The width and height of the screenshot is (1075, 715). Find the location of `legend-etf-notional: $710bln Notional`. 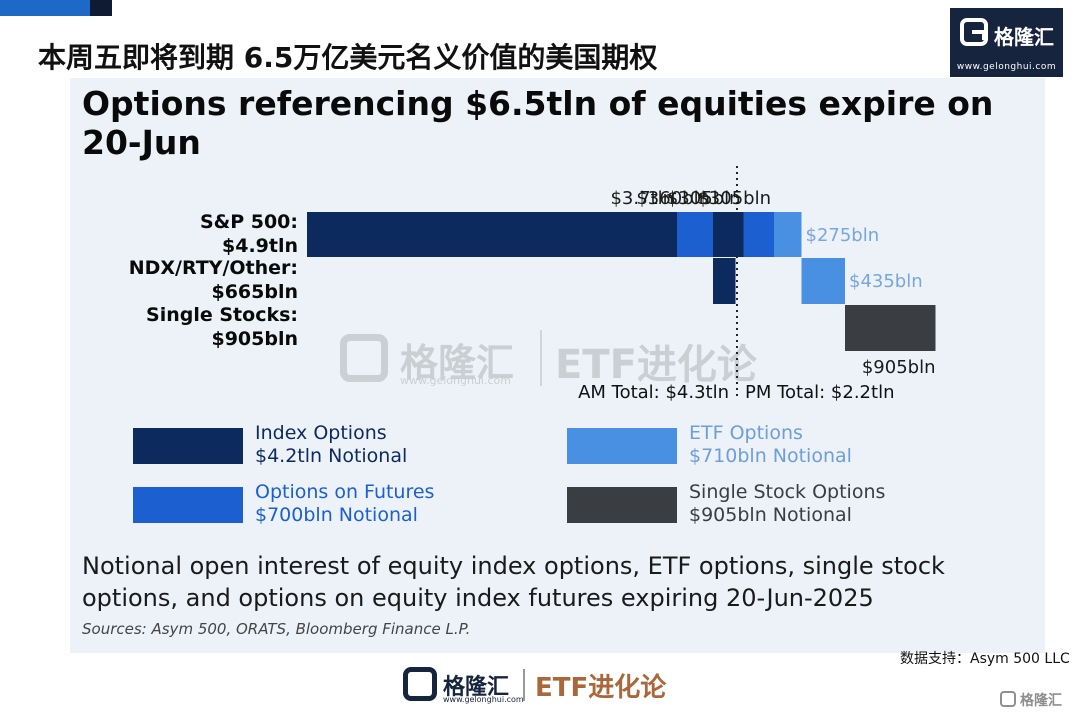

legend-etf-notional: $710bln Notional is located at coordinates (770, 456).